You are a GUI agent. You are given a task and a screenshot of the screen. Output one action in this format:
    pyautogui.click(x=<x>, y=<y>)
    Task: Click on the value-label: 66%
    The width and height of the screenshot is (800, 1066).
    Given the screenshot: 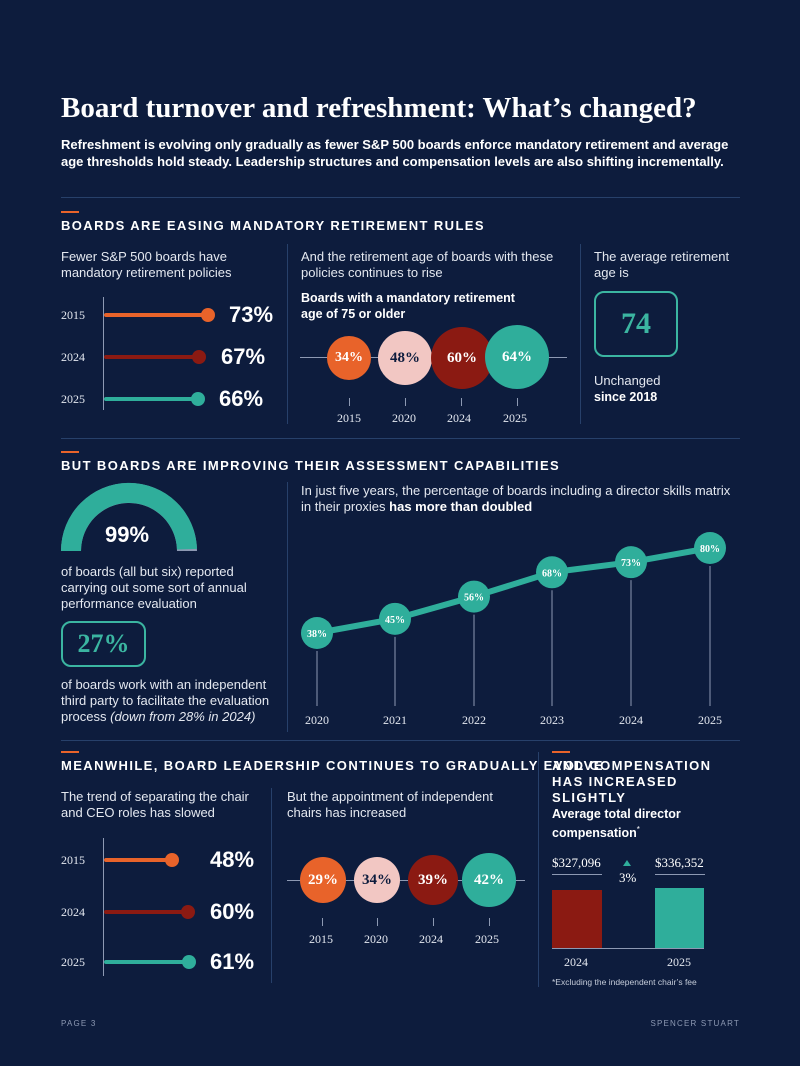 What is the action you would take?
    pyautogui.click(x=241, y=398)
    